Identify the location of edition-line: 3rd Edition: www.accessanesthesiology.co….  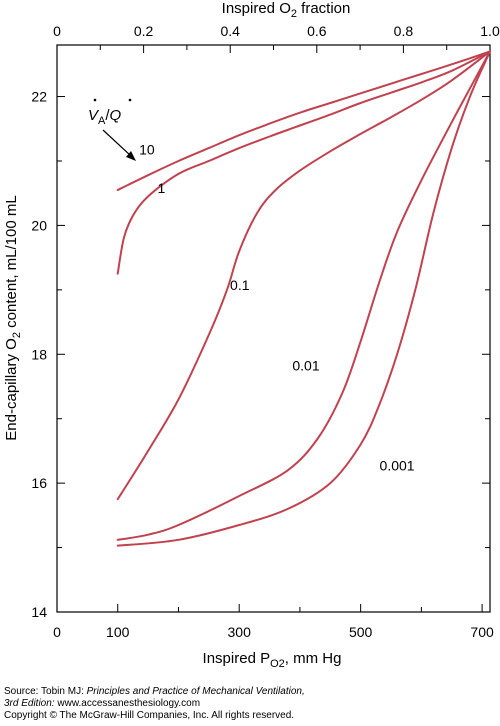
(102, 703).